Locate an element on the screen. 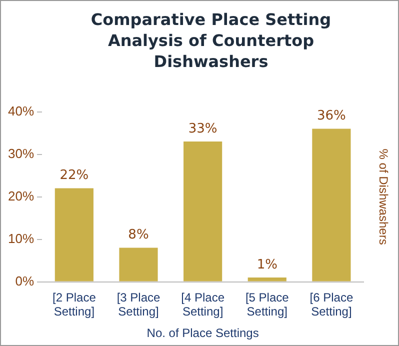 Image resolution: width=399 pixels, height=346 pixels. data-label: 8% is located at coordinates (138, 235).